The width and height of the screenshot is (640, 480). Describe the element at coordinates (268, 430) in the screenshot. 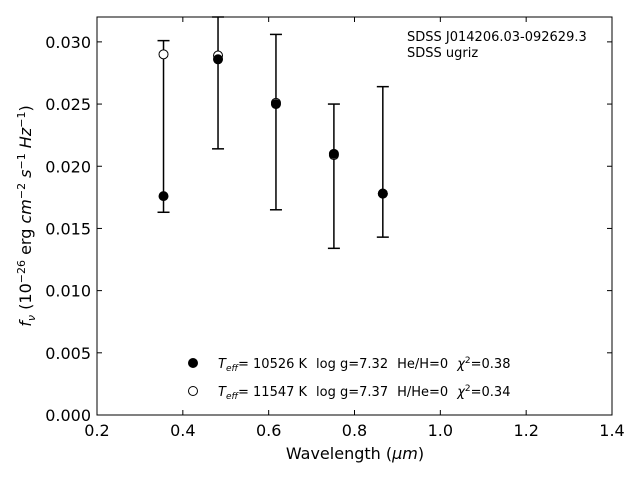

I see `x-tick-label: 0.6` at that location.